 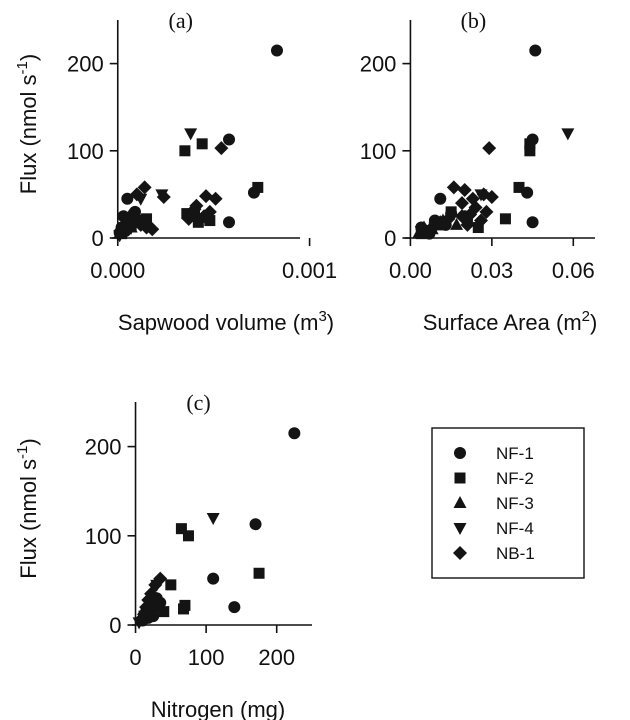 I want to click on x-axis-title-a-tail: ), so click(x=330, y=322).